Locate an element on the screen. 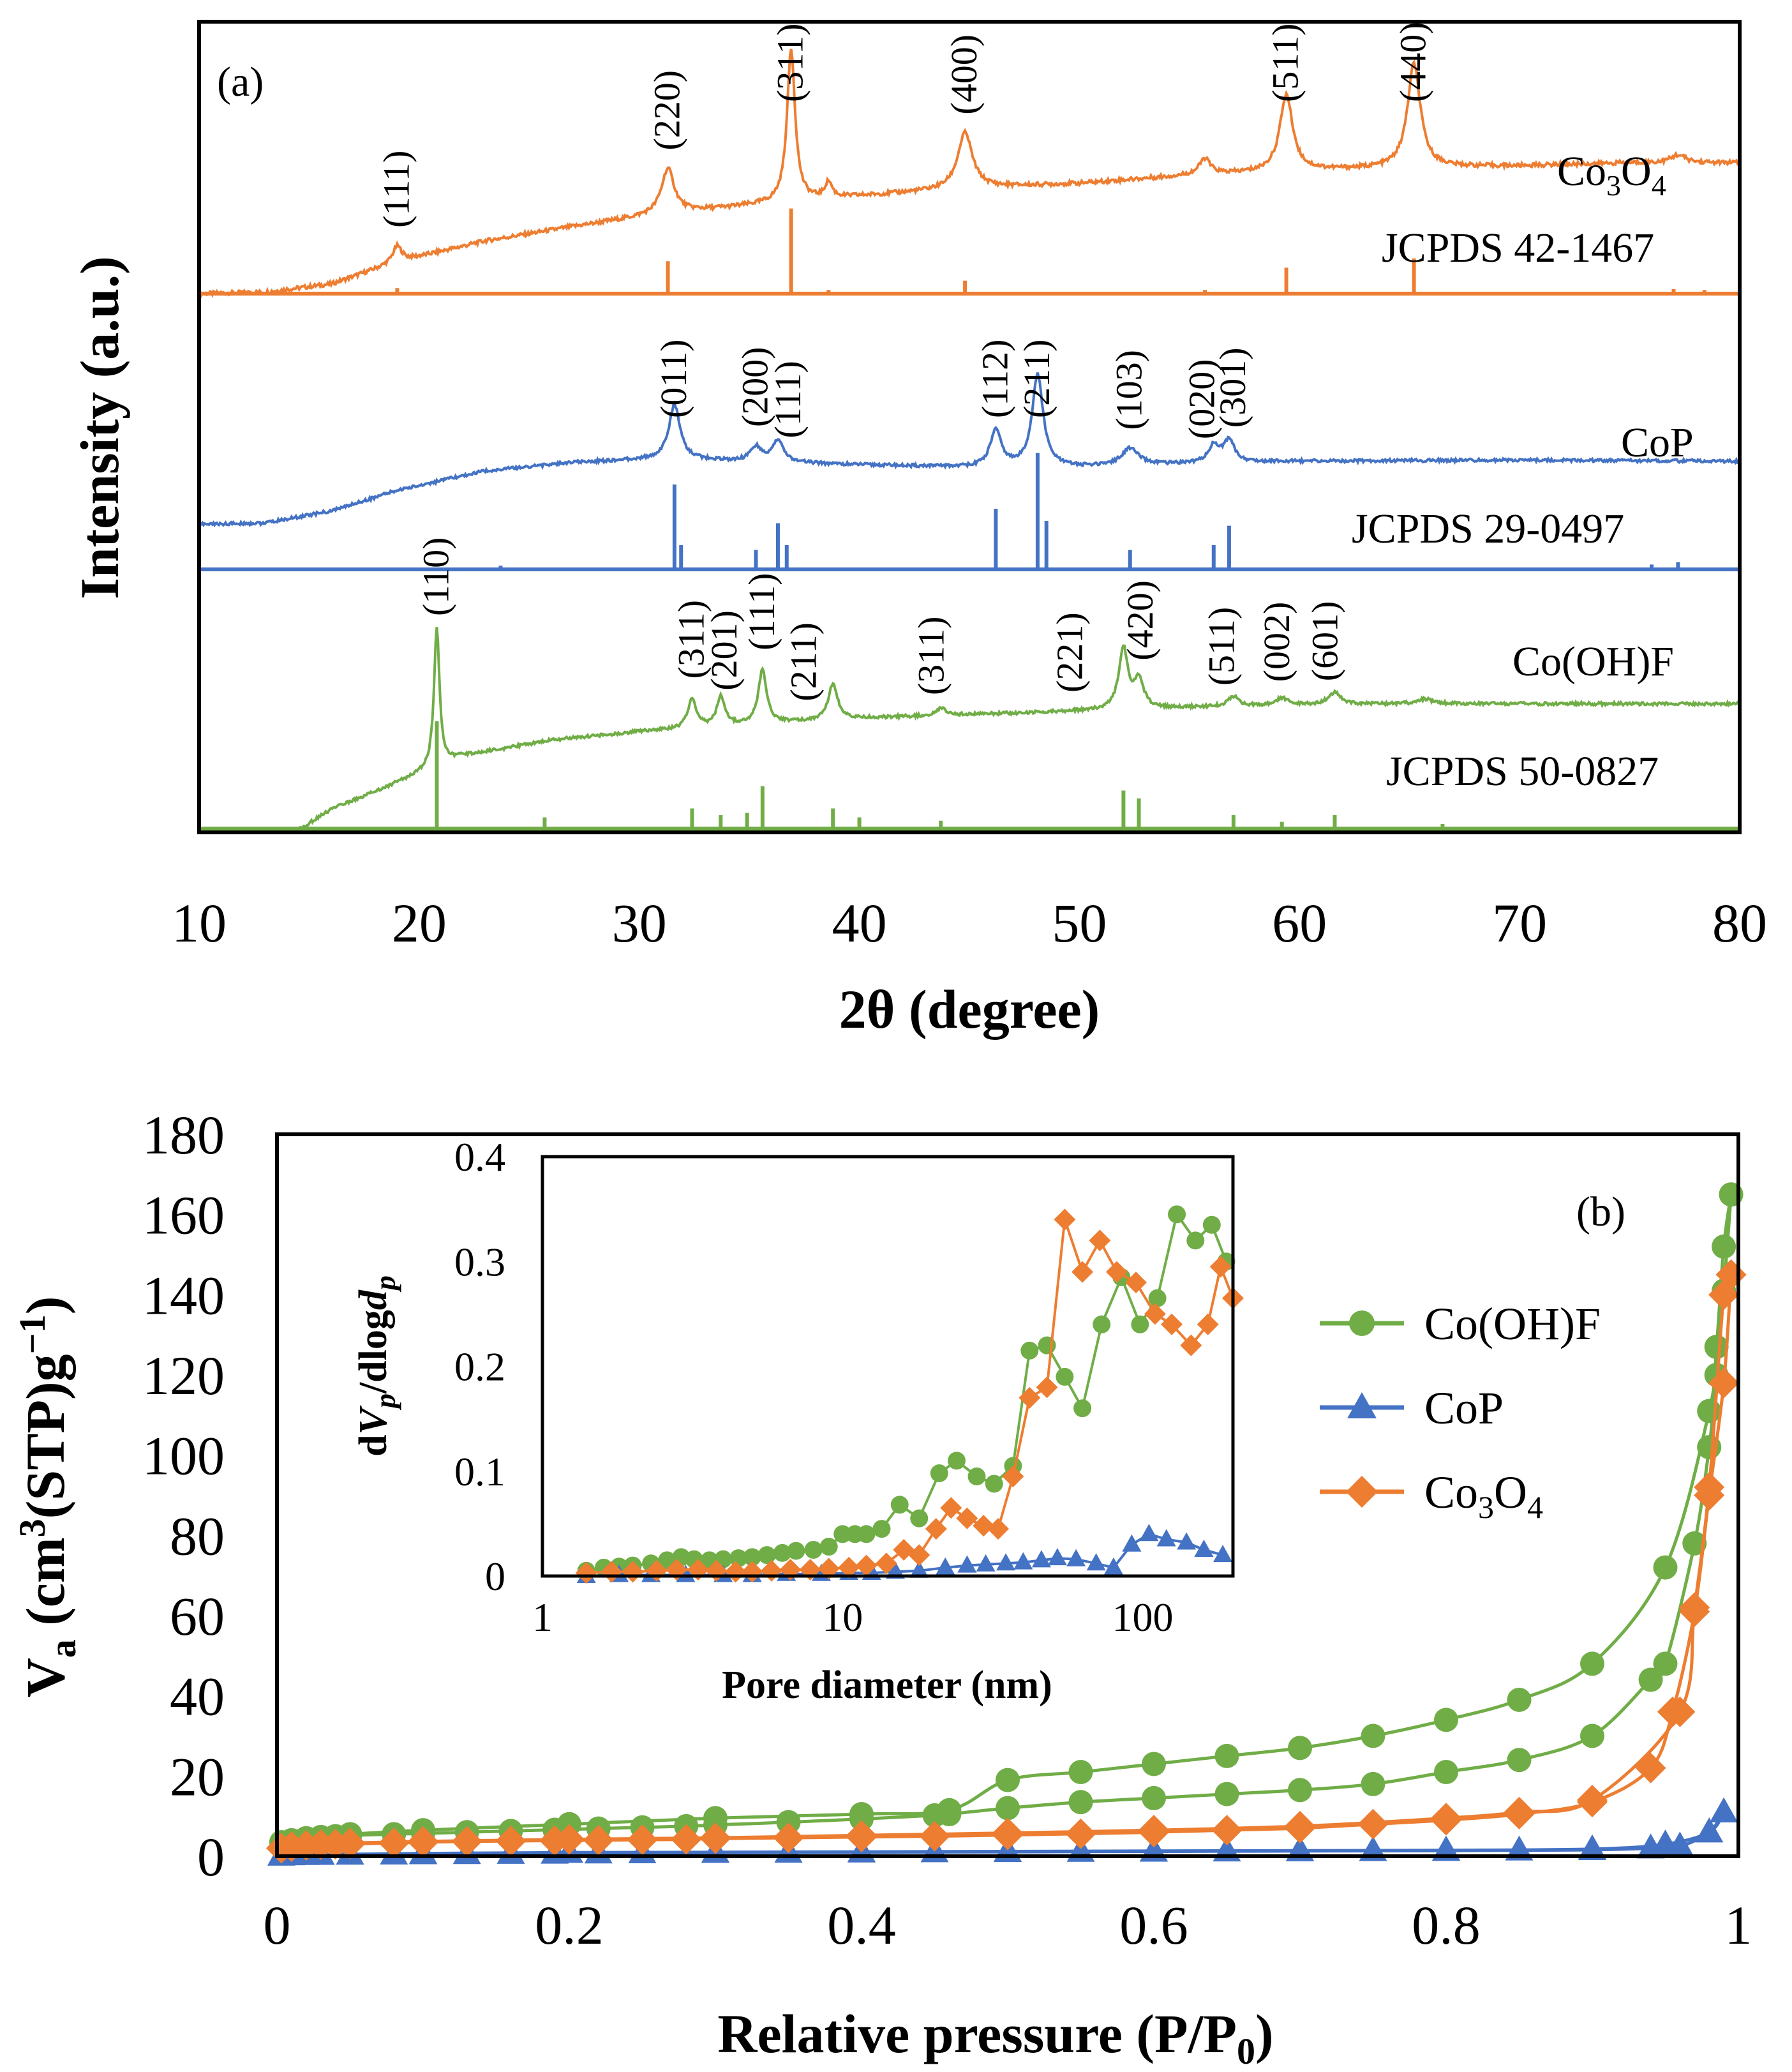  xrd-x-tick-label: 30 is located at coordinates (639, 923).